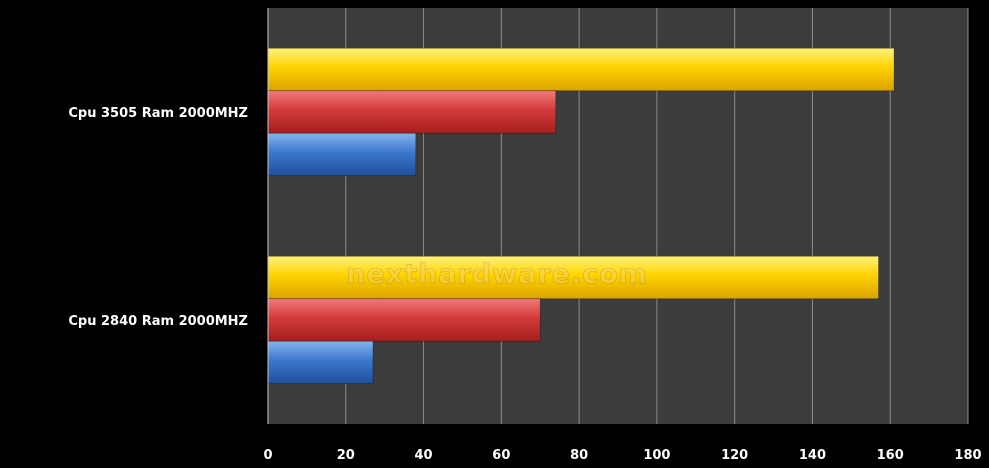 This screenshot has width=989, height=468. I want to click on category-labels: Cpu 3505 Ram 2000MHZ Cpu 2840 Ram 2000MHZ, so click(158, 217).